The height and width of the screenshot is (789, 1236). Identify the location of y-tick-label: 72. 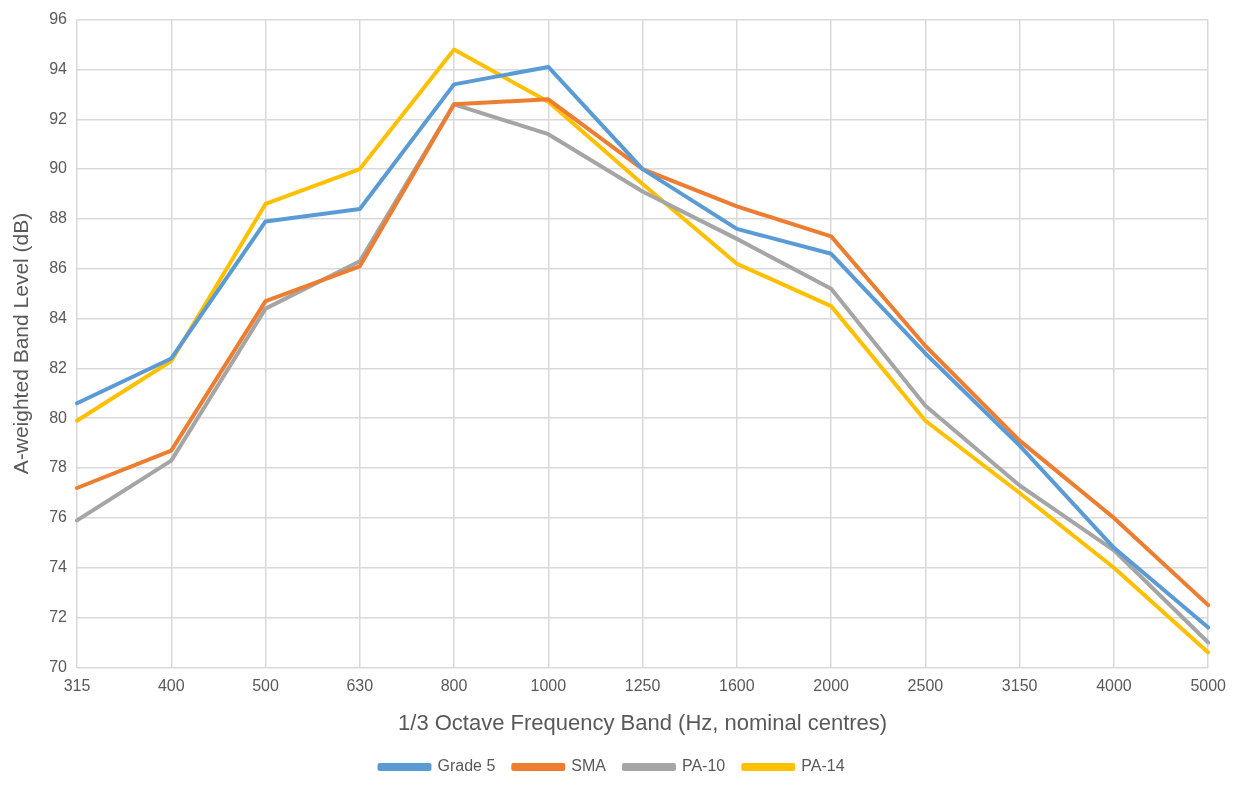
(58, 616).